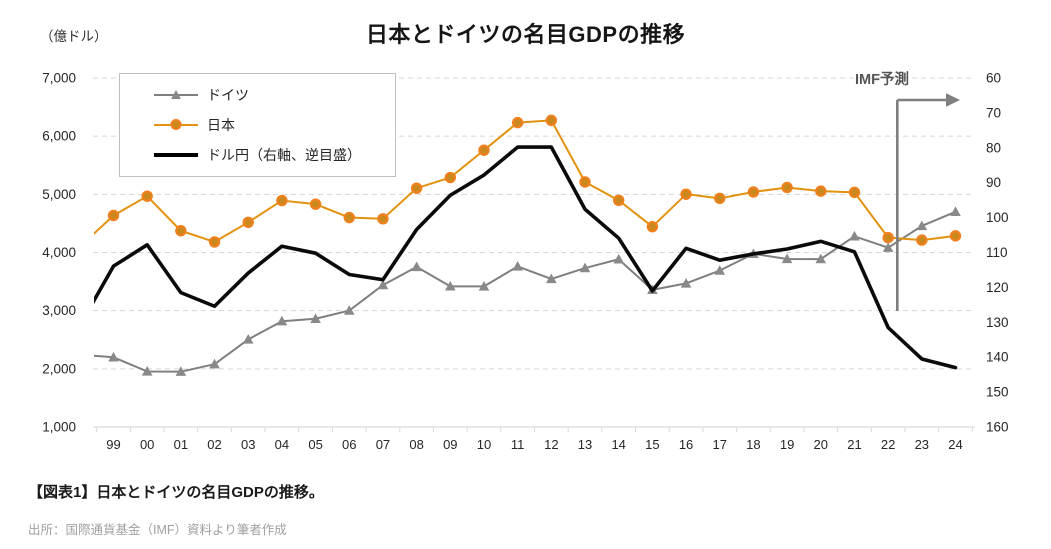  What do you see at coordinates (59, 194) in the screenshot?
I see `svg-text: 5,000` at bounding box center [59, 194].